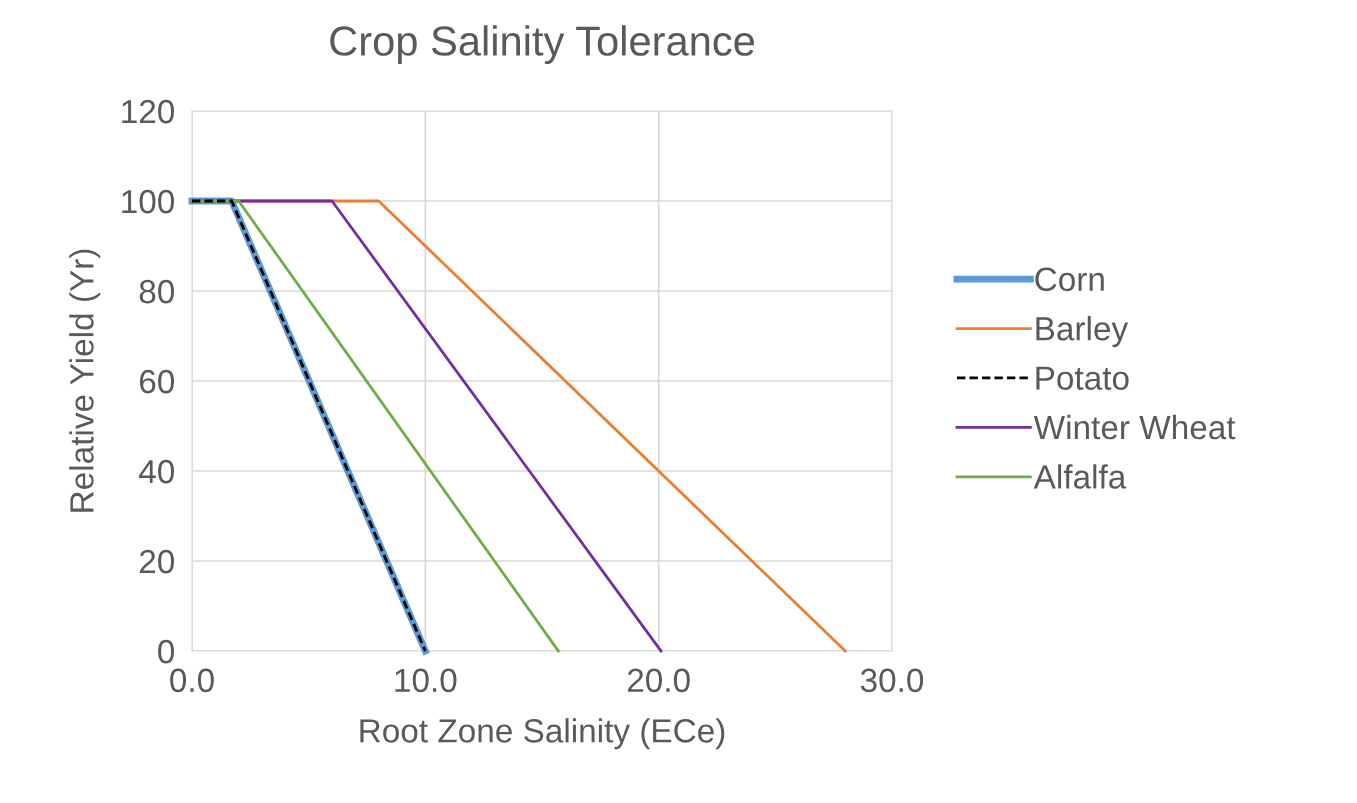 This screenshot has width=1357, height=803. I want to click on legend-label: Alfalfa, so click(1080, 476).